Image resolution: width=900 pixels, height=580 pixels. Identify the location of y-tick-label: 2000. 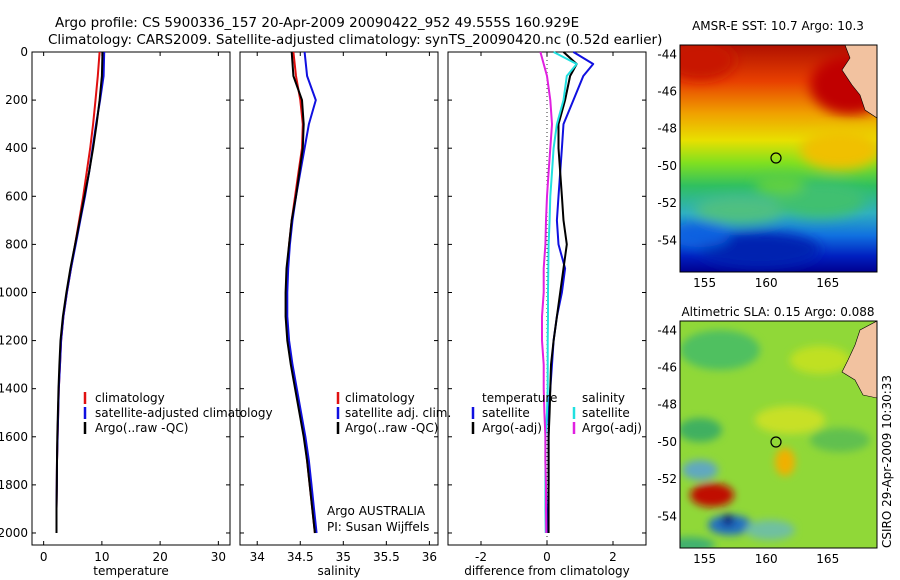
(14, 533).